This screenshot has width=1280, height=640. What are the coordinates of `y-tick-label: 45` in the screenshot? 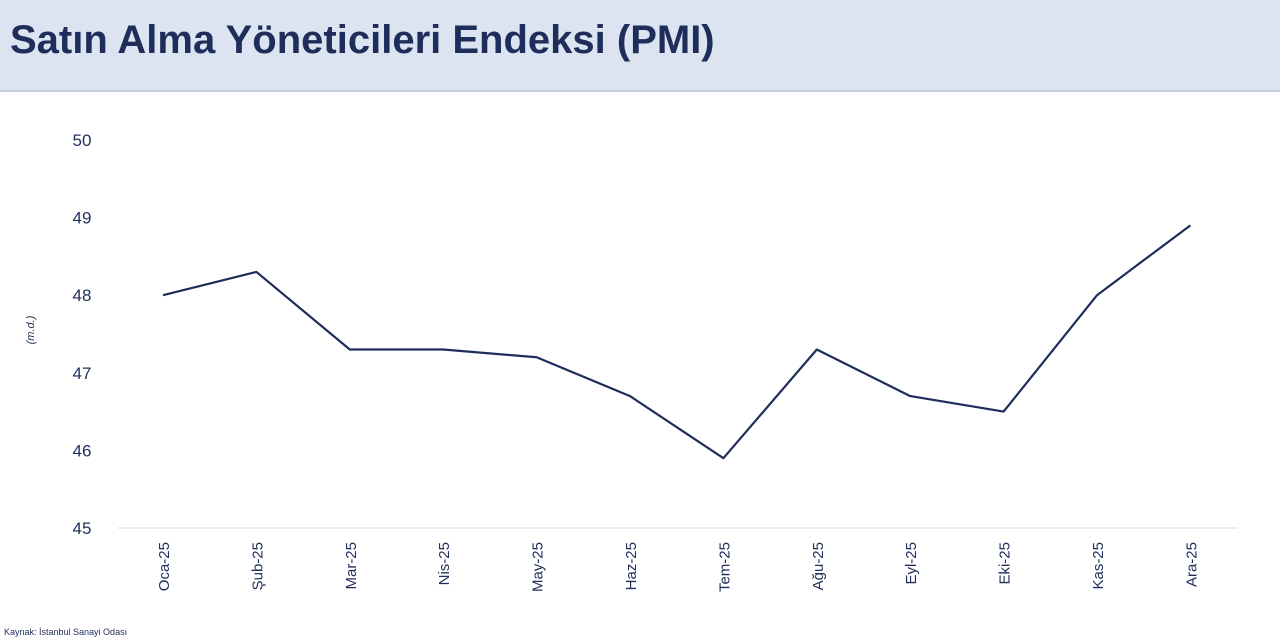 It's located at (82, 528).